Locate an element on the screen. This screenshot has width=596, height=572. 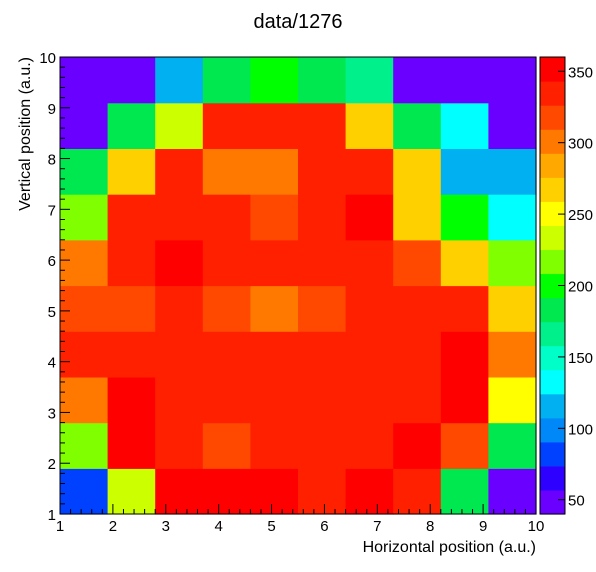
x-tick-label: 3 is located at coordinates (166, 526).